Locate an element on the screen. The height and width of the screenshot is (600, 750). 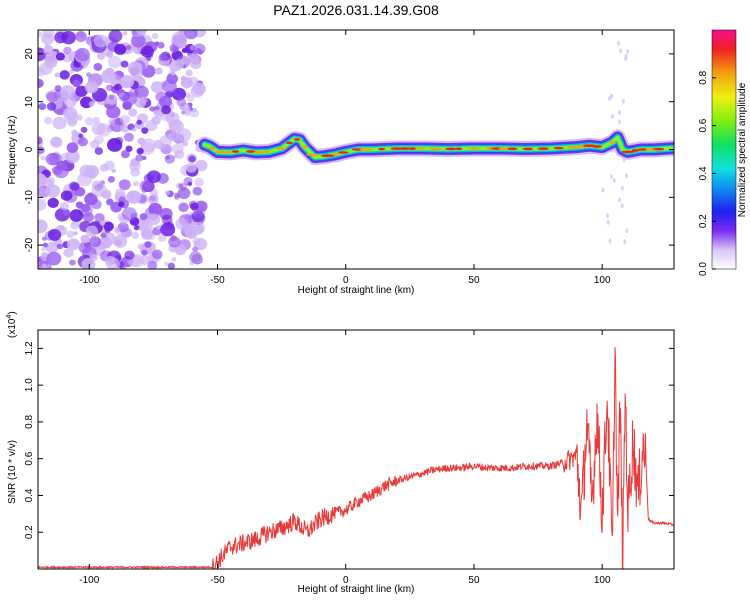
colorbar-tick-label: 0.0 is located at coordinates (703, 269).